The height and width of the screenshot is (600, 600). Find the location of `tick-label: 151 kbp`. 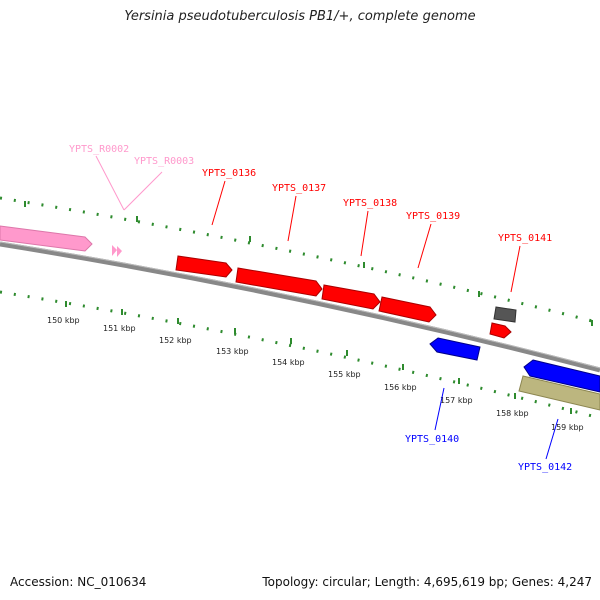

tick-label: 151 kbp is located at coordinates (119, 328).